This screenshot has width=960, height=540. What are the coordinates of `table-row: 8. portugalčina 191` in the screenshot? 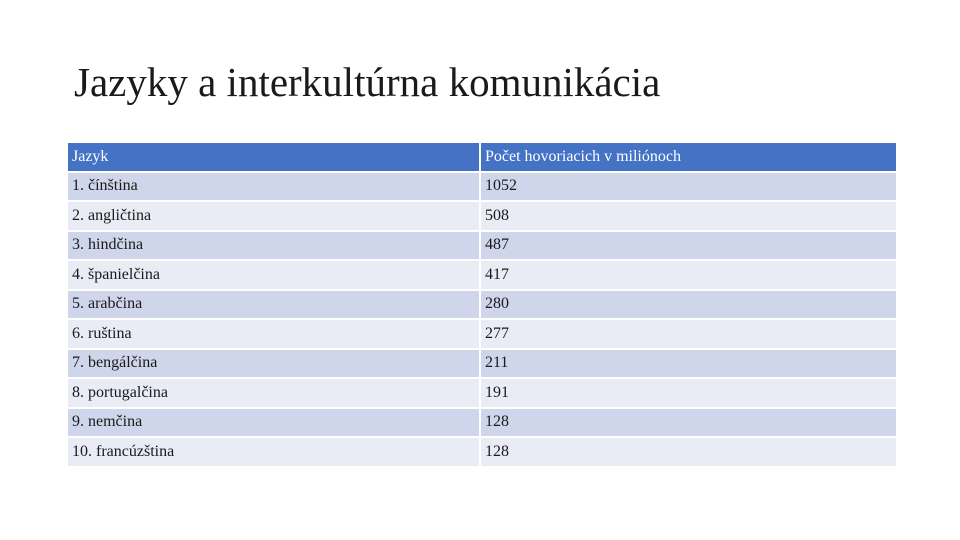 It's located at (482, 393).